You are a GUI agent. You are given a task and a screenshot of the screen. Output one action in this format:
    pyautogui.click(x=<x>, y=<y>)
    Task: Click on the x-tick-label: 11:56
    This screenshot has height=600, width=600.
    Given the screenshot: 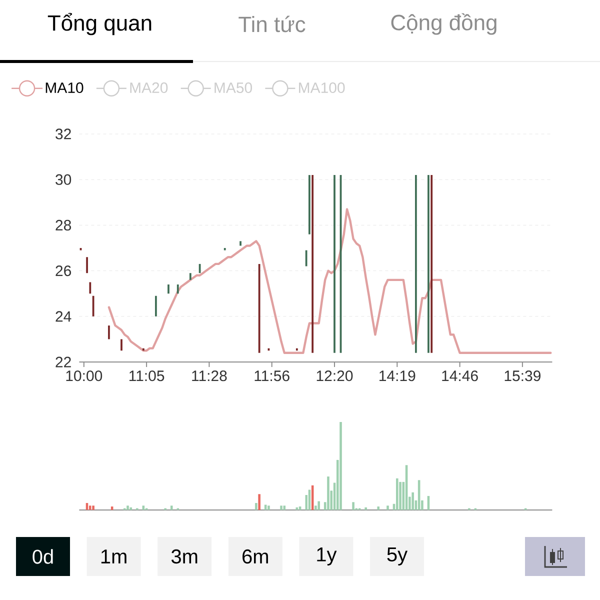 What is the action you would take?
    pyautogui.click(x=272, y=376)
    